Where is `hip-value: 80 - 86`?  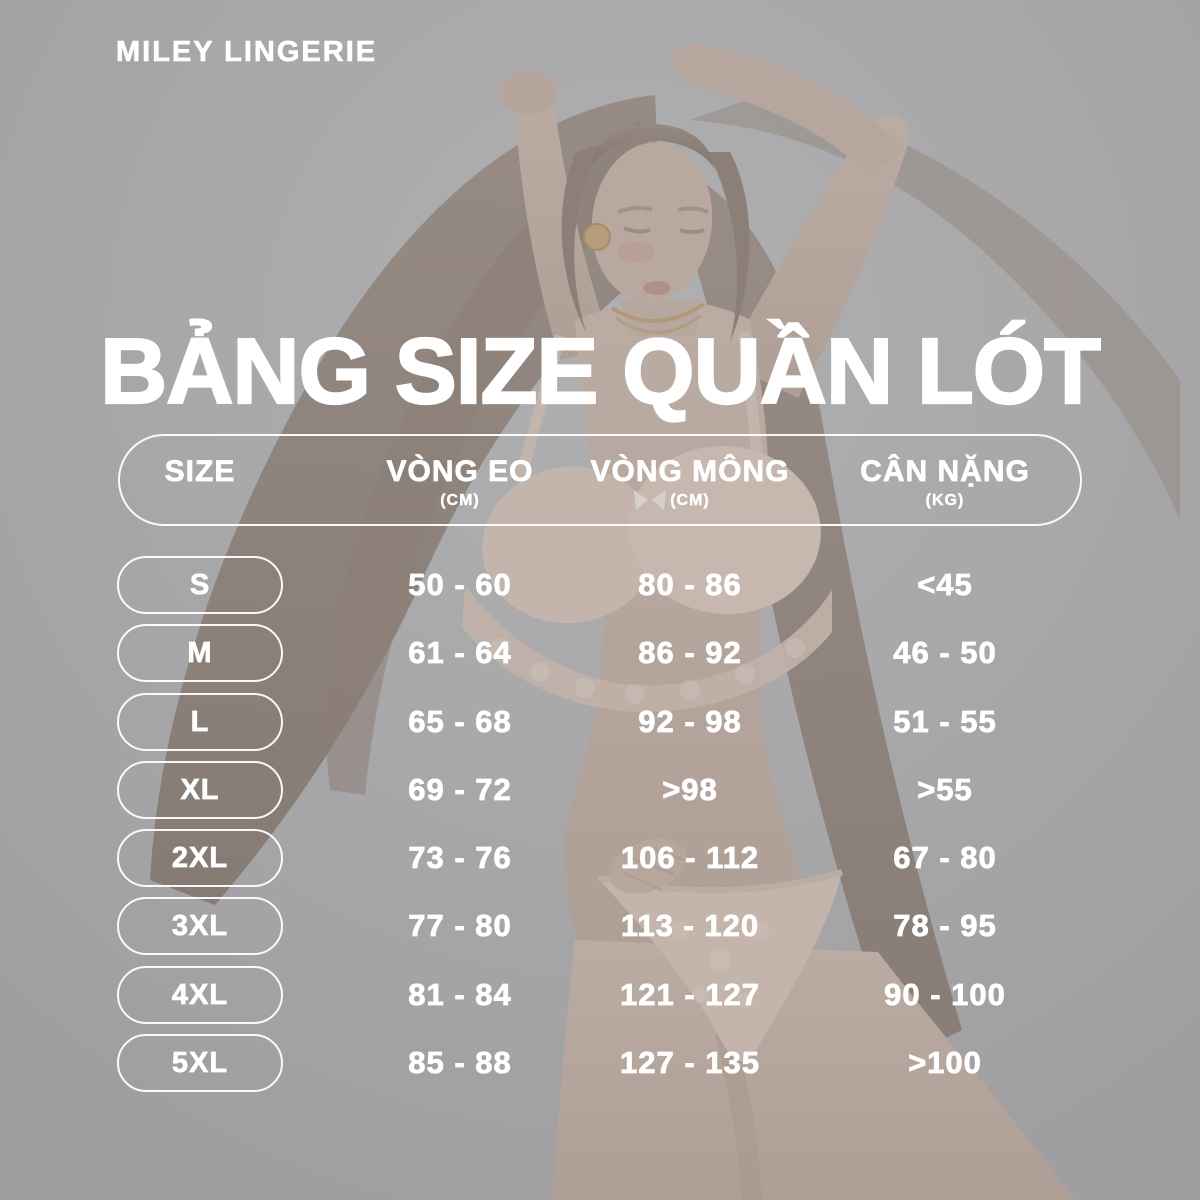
hip-value: 80 - 86 is located at coordinates (690, 585).